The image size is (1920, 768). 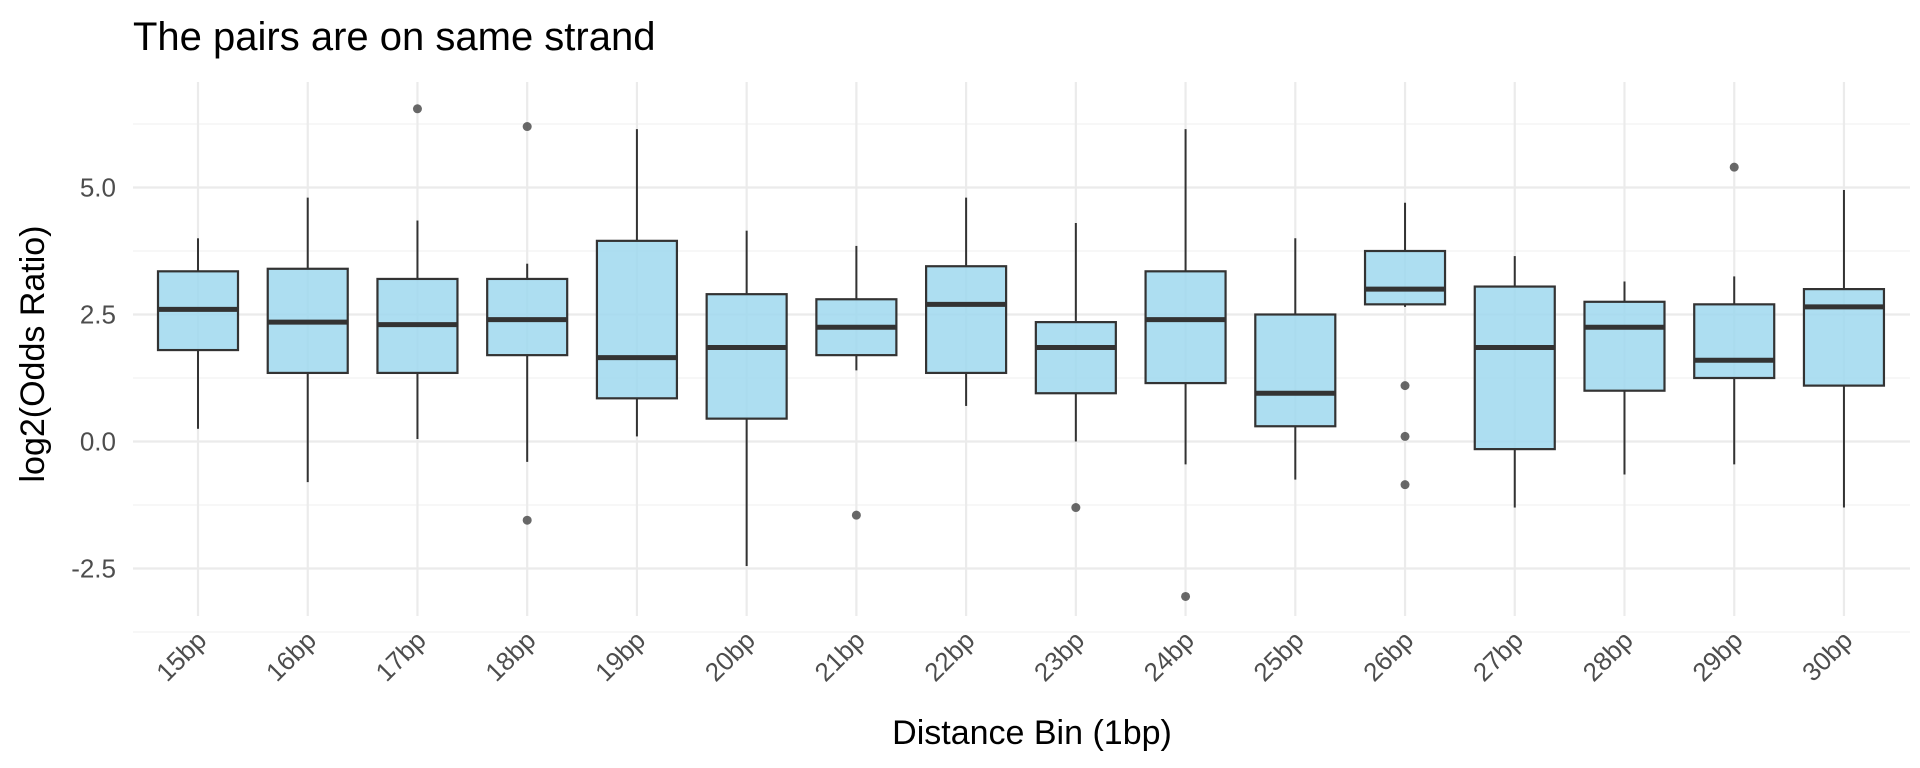 I want to click on box-20bp, so click(x=746, y=398).